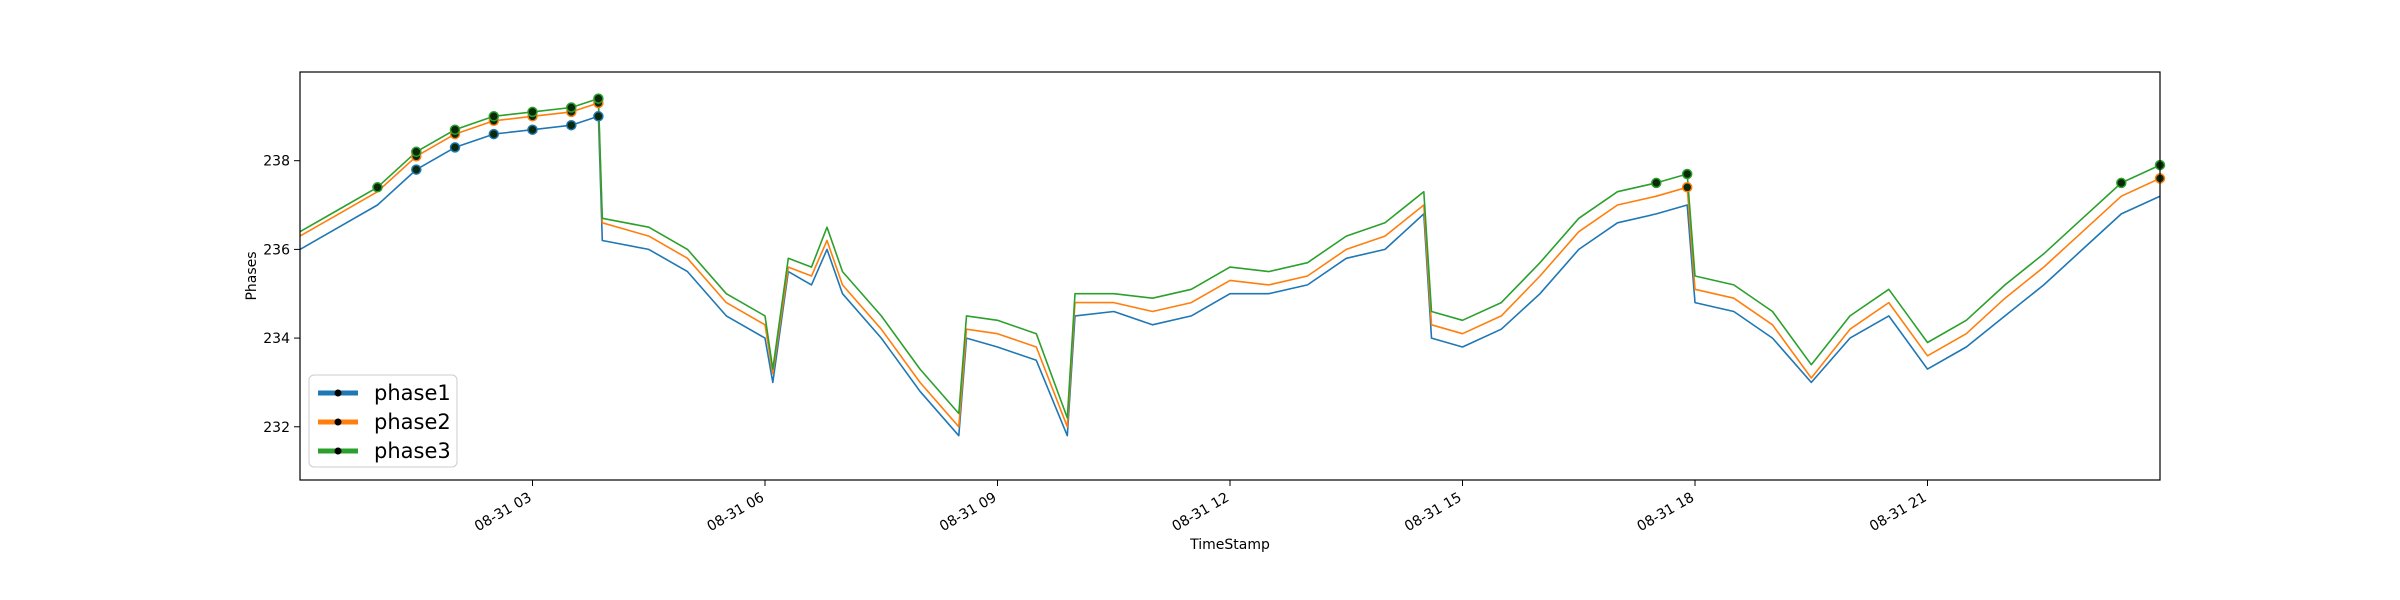  Describe the element at coordinates (1687, 187) in the screenshot. I see `marker-point-phase2` at that location.